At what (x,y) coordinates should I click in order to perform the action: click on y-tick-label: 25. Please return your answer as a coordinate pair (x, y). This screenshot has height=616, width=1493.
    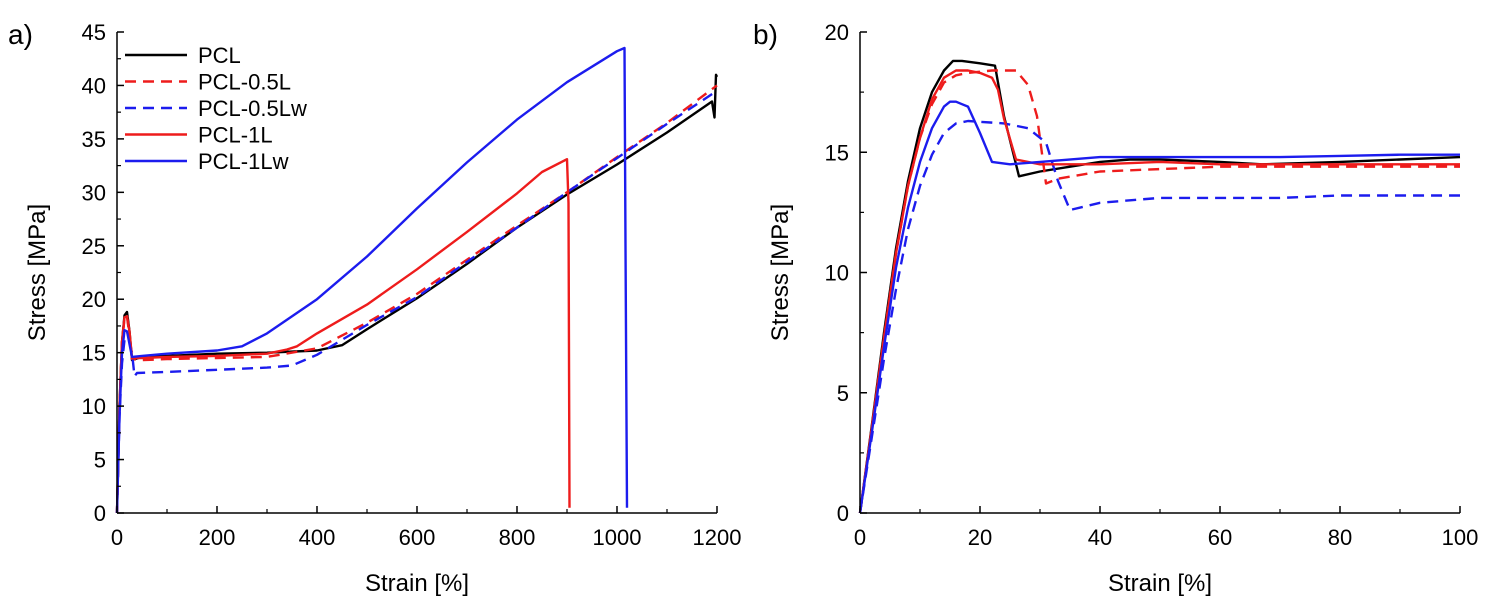
    Looking at the image, I should click on (94, 246).